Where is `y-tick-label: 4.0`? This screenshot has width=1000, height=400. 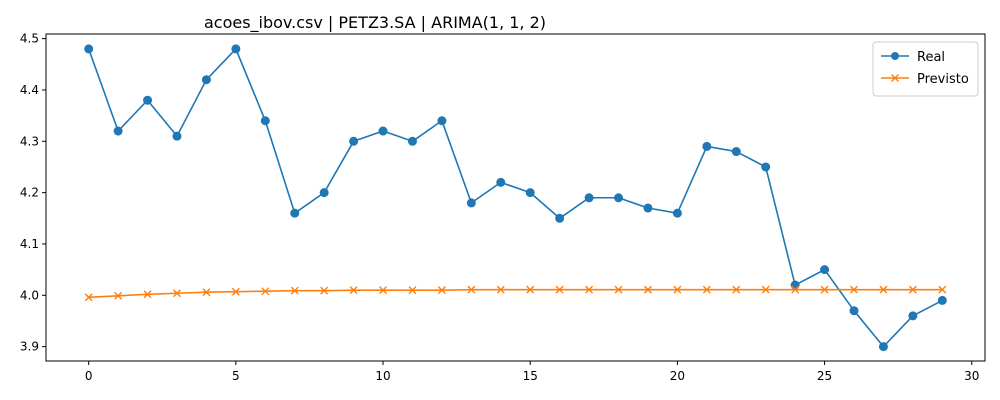
y-tick-label: 4.0 is located at coordinates (29, 295).